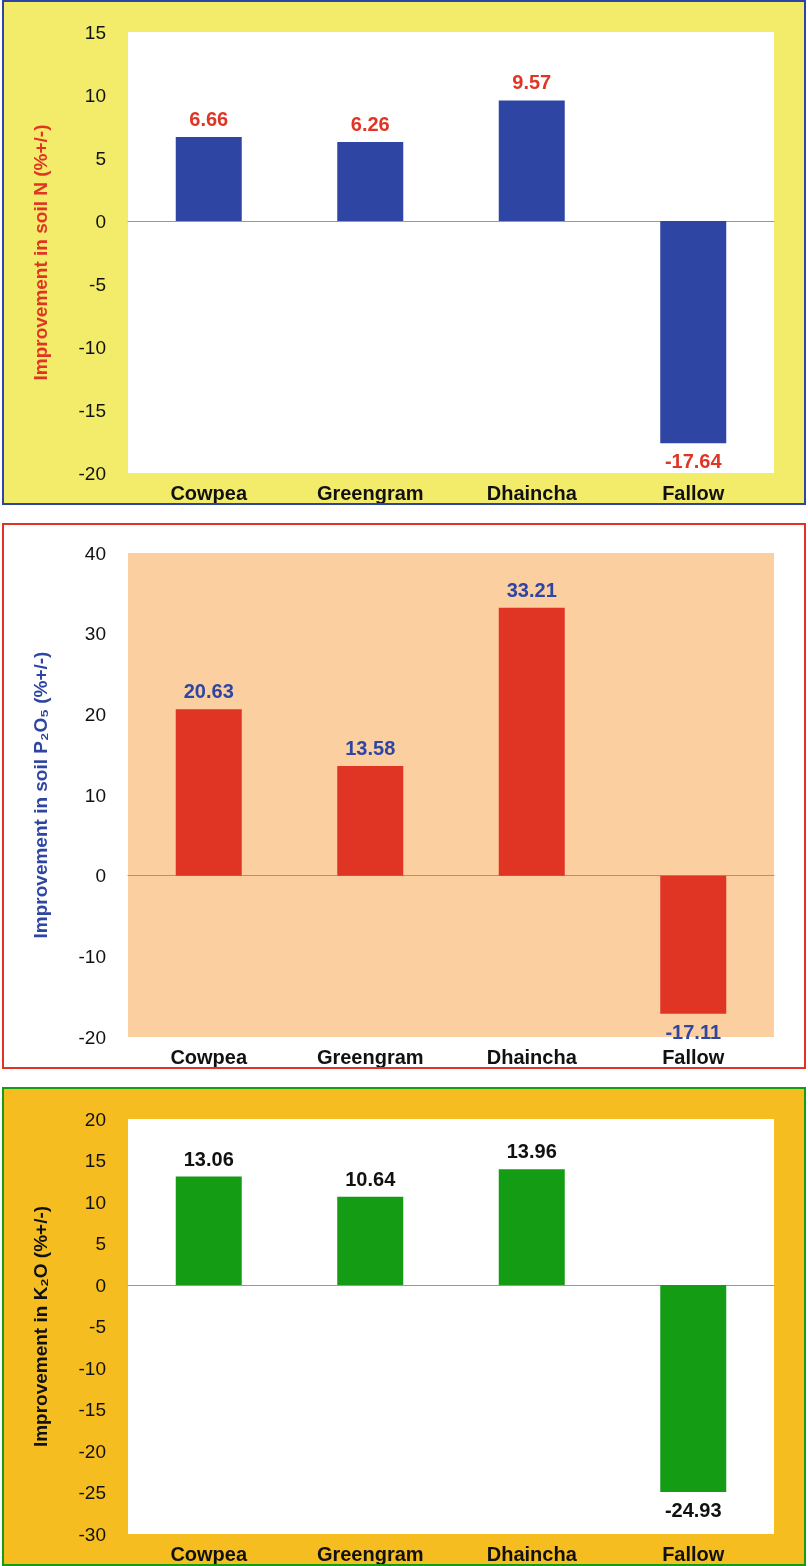 This screenshot has width=808, height=1566. Describe the element at coordinates (370, 748) in the screenshot. I see `data-label: 13.58` at that location.